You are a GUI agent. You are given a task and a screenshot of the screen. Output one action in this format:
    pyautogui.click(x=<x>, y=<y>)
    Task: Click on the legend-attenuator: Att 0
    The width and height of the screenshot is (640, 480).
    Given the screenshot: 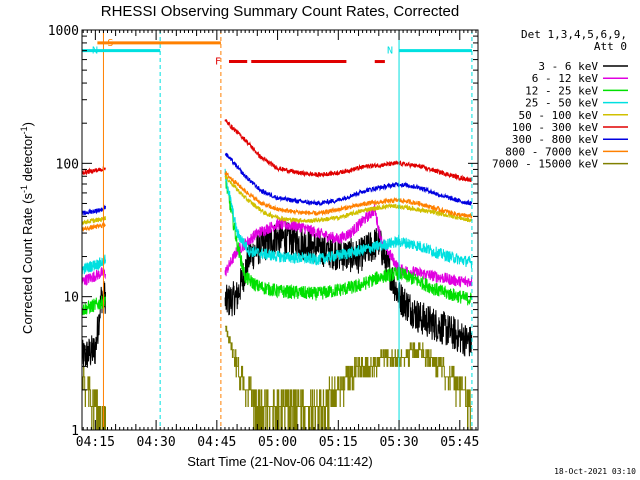 What is the action you would take?
    pyautogui.click(x=610, y=46)
    